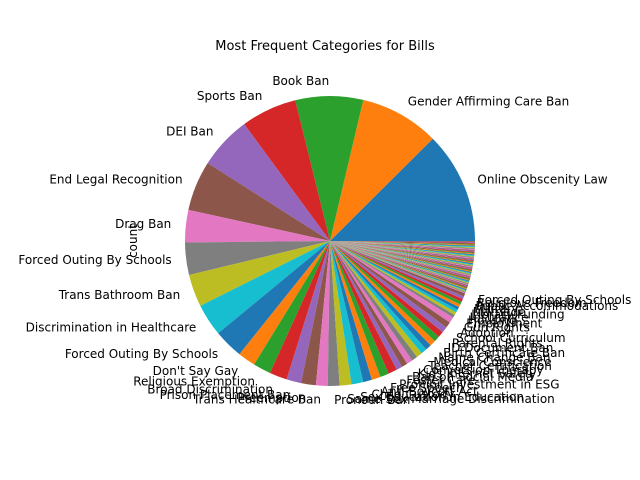 The image size is (640, 480). I want to click on slice-label: Forced Outing By Schools, so click(141, 354).